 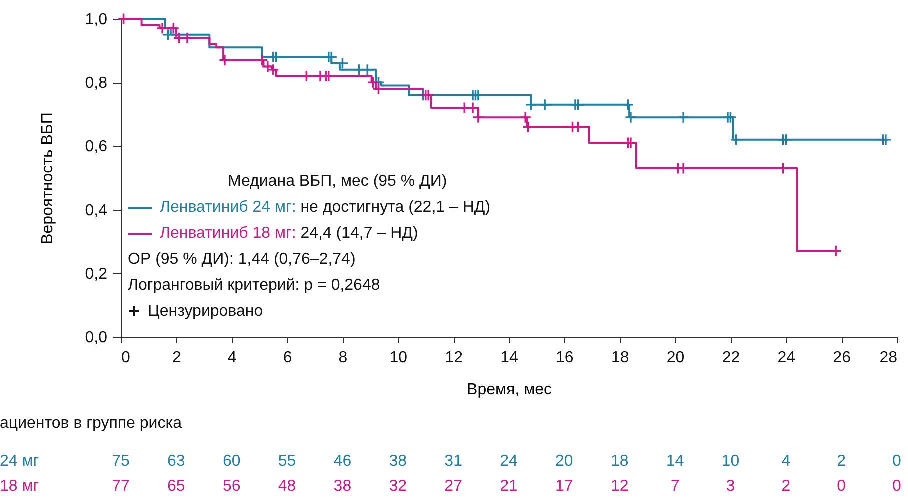 What do you see at coordinates (507, 461) in the screenshot?
I see `text: 75 63 60 55 46 38 31 24 20 18 14 10 4 2 0` at bounding box center [507, 461].